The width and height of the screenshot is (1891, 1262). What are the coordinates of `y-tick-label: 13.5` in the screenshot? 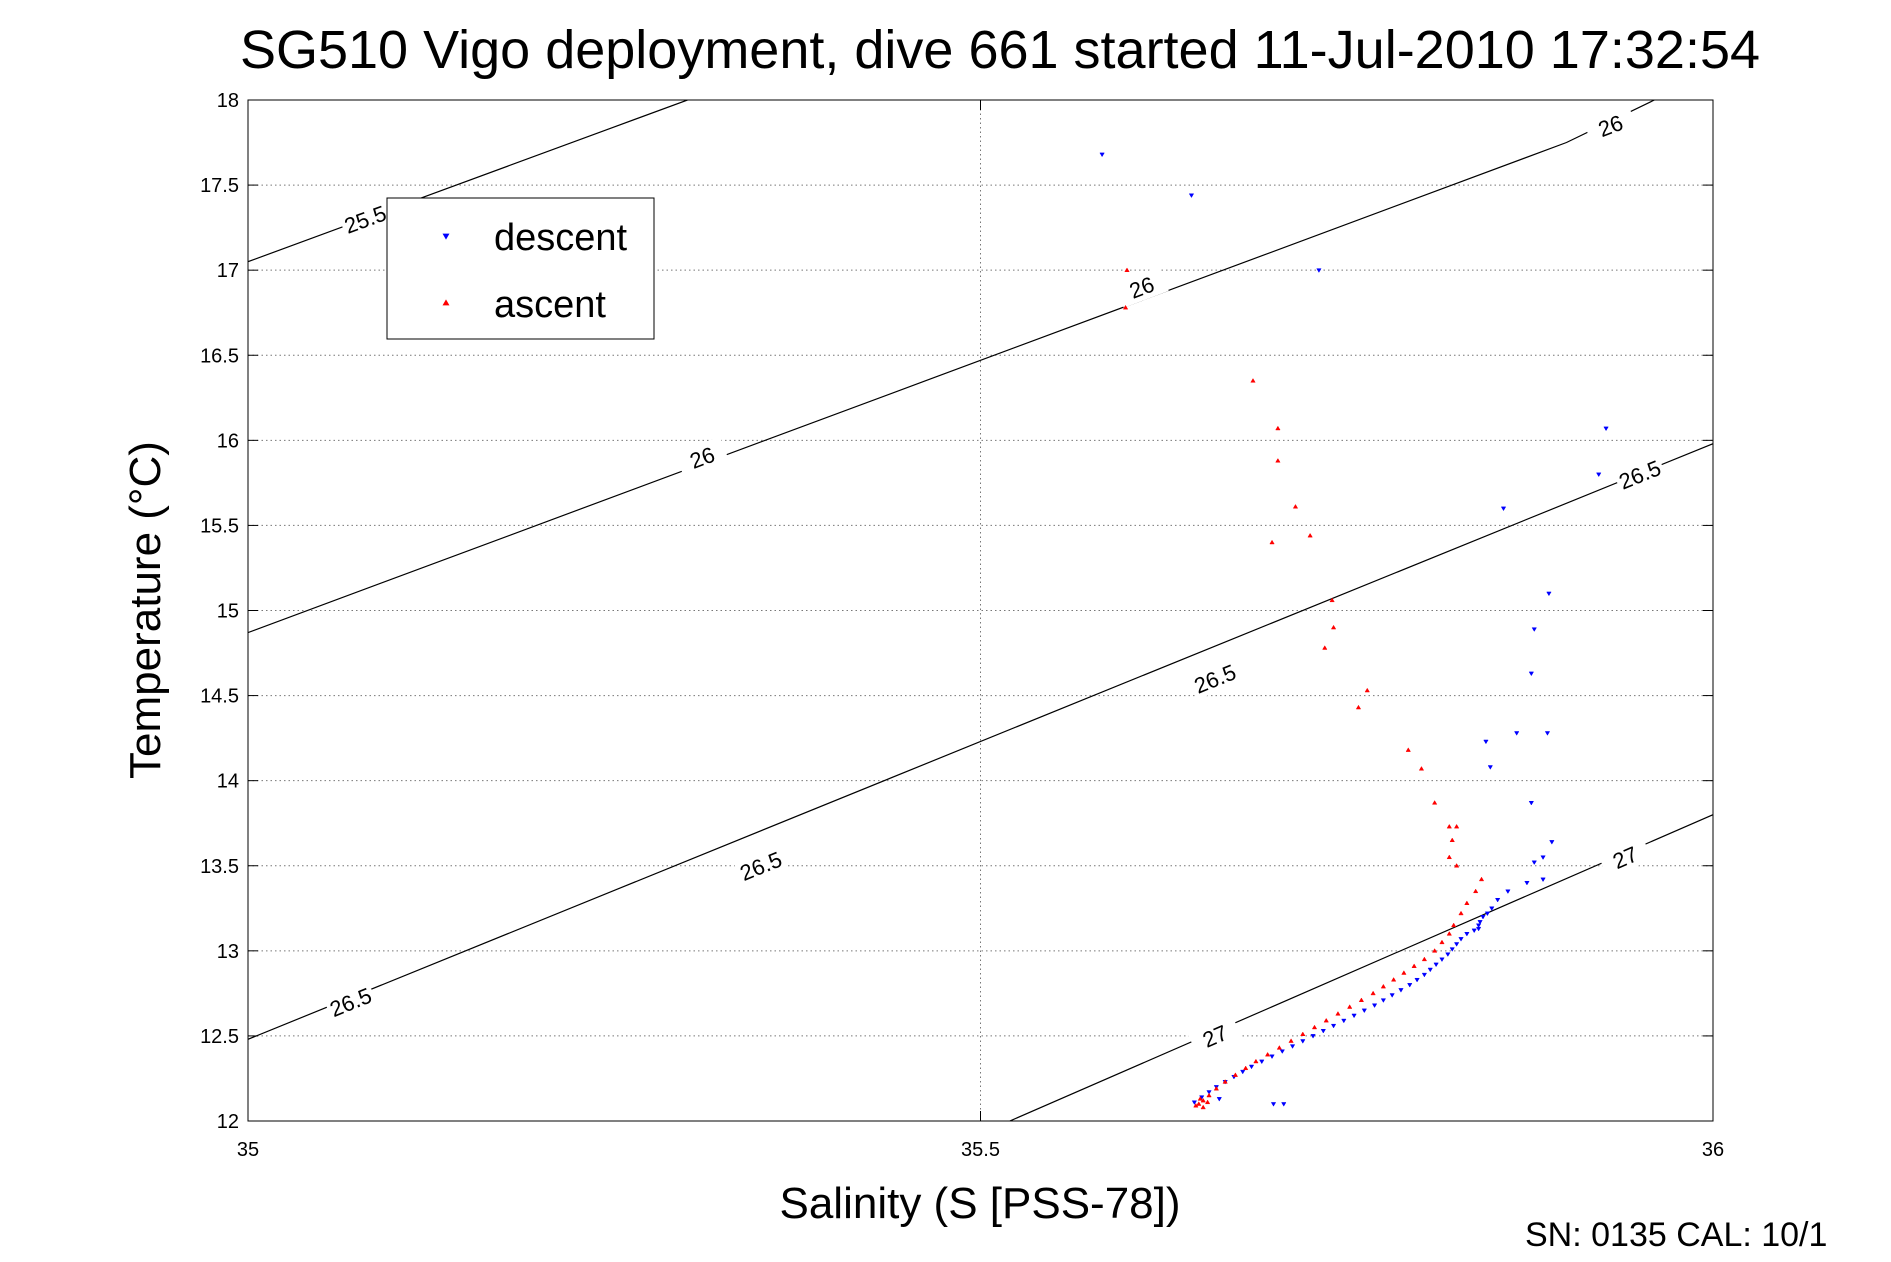 It's located at (219, 867).